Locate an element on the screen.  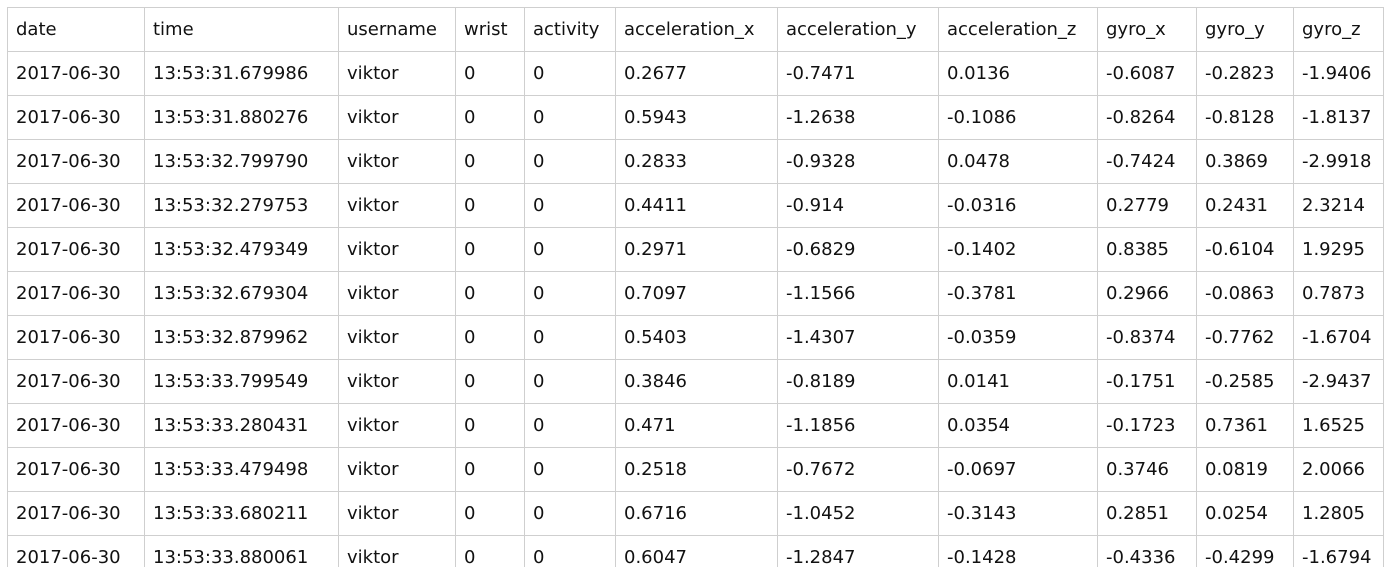
table-cell-acceleration-z: 0.0354 is located at coordinates (1018, 425).